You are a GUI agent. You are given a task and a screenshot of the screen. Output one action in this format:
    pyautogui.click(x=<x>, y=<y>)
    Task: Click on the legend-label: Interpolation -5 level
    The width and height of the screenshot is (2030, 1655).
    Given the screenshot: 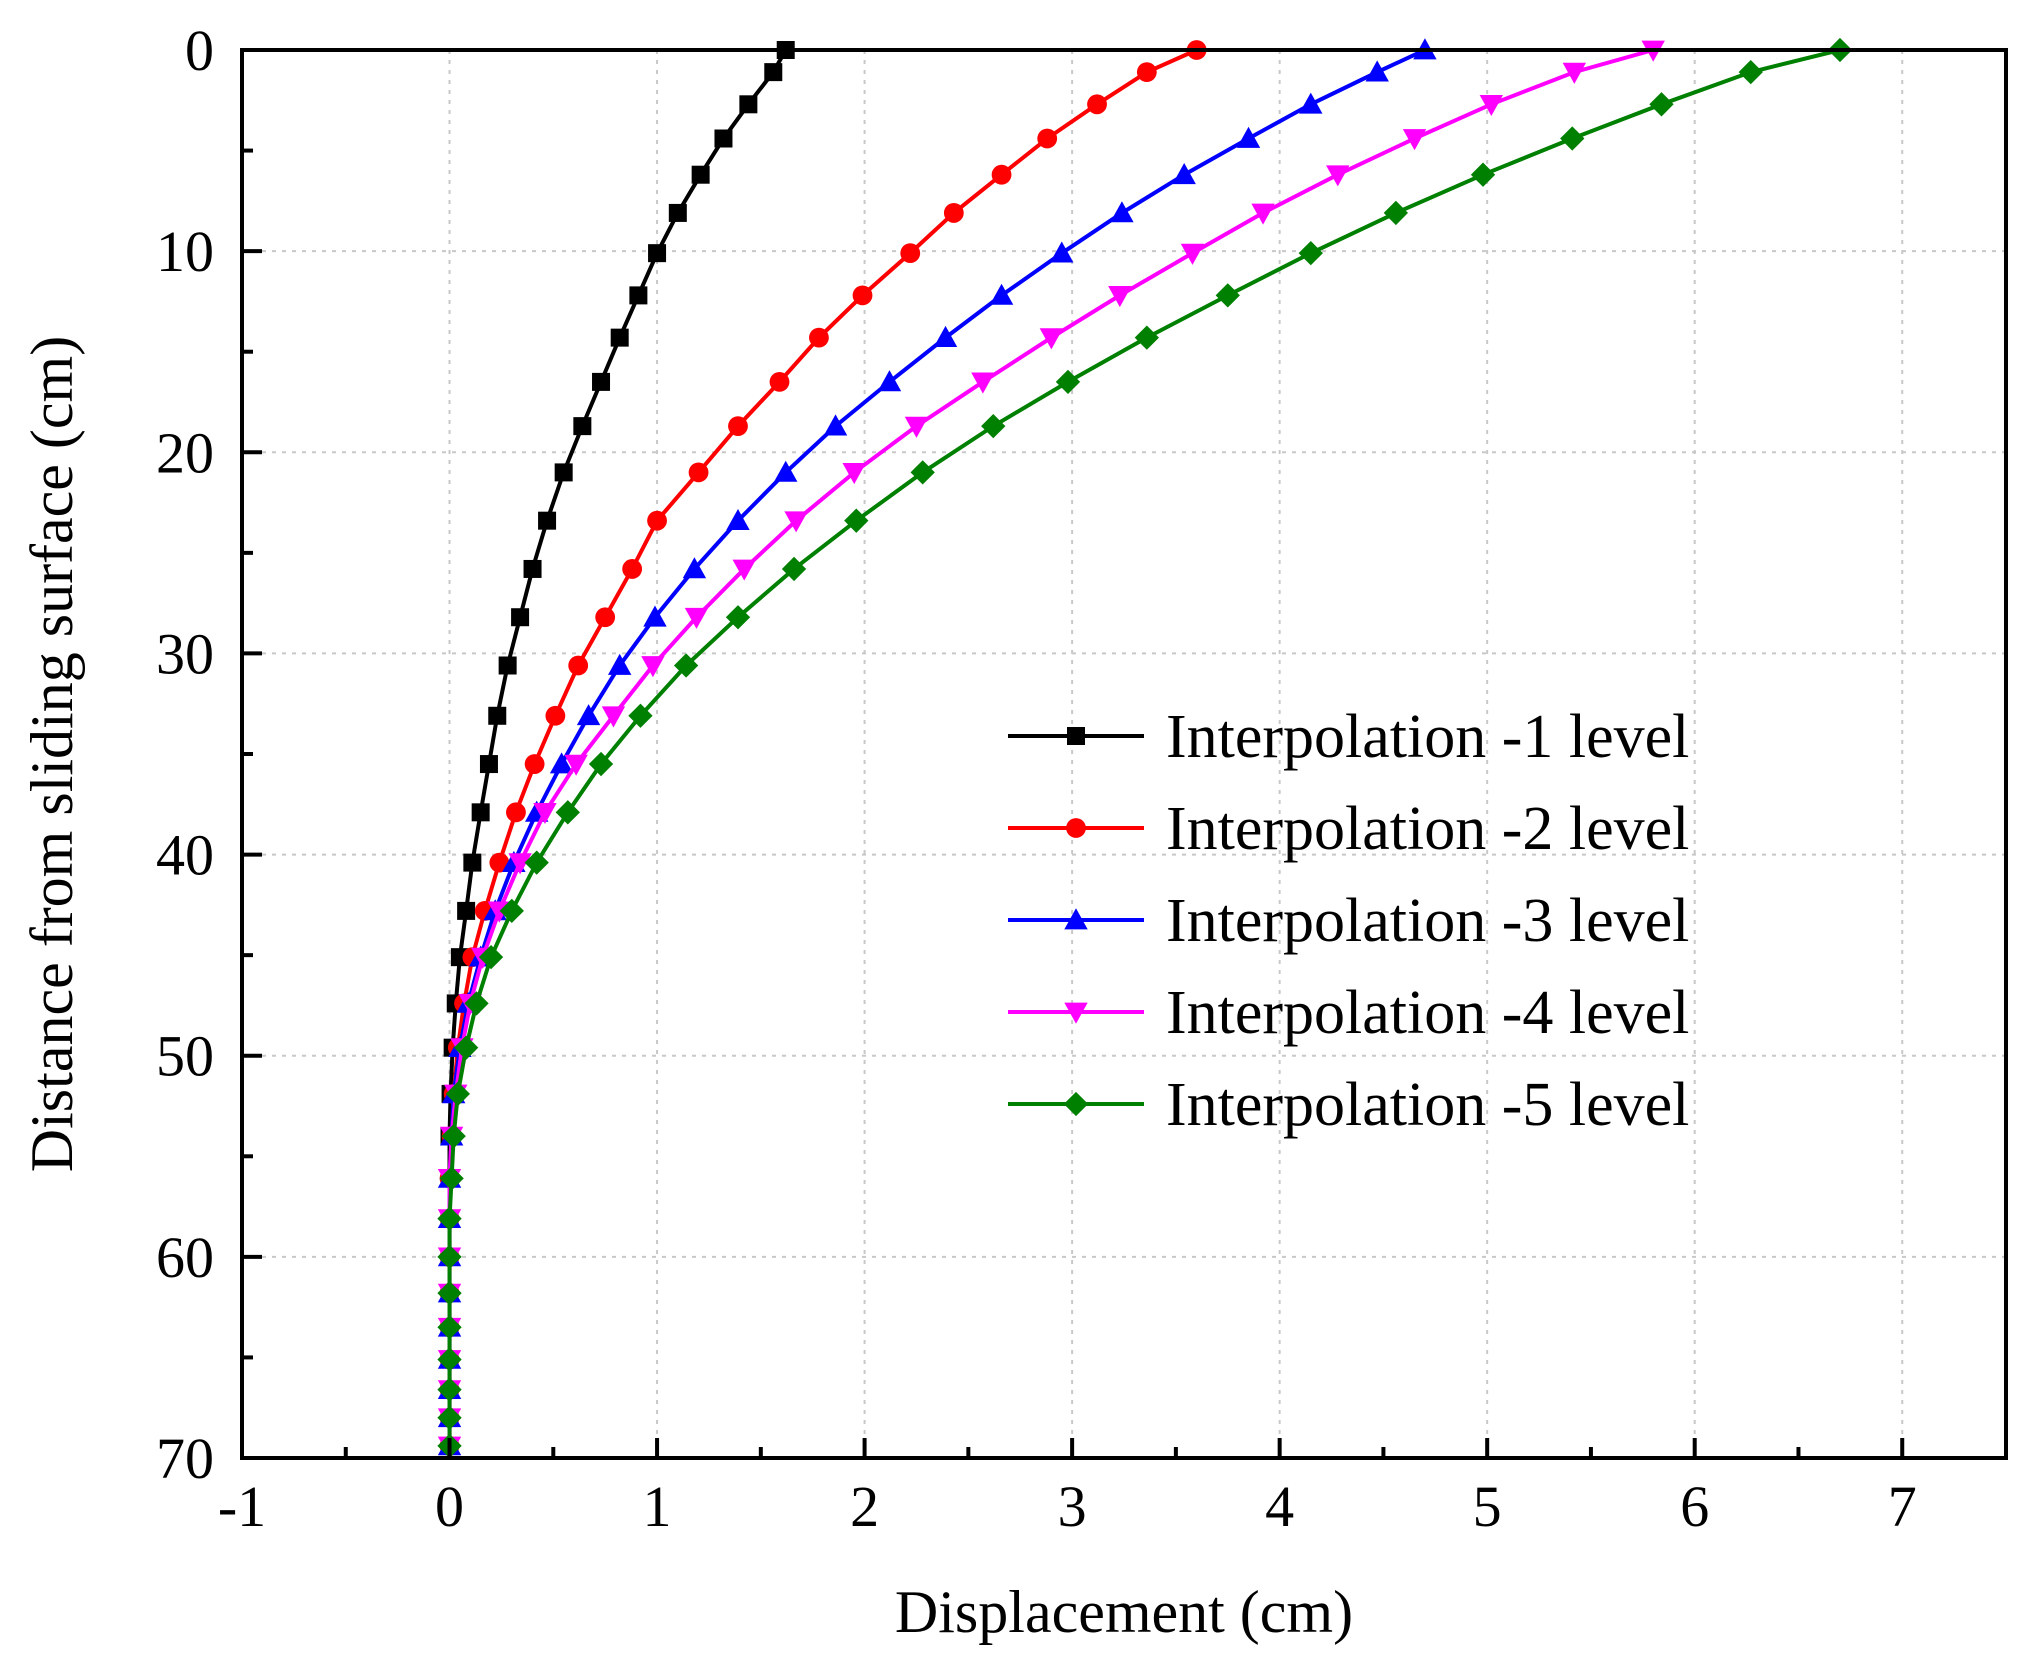 What is the action you would take?
    pyautogui.click(x=1427, y=1105)
    